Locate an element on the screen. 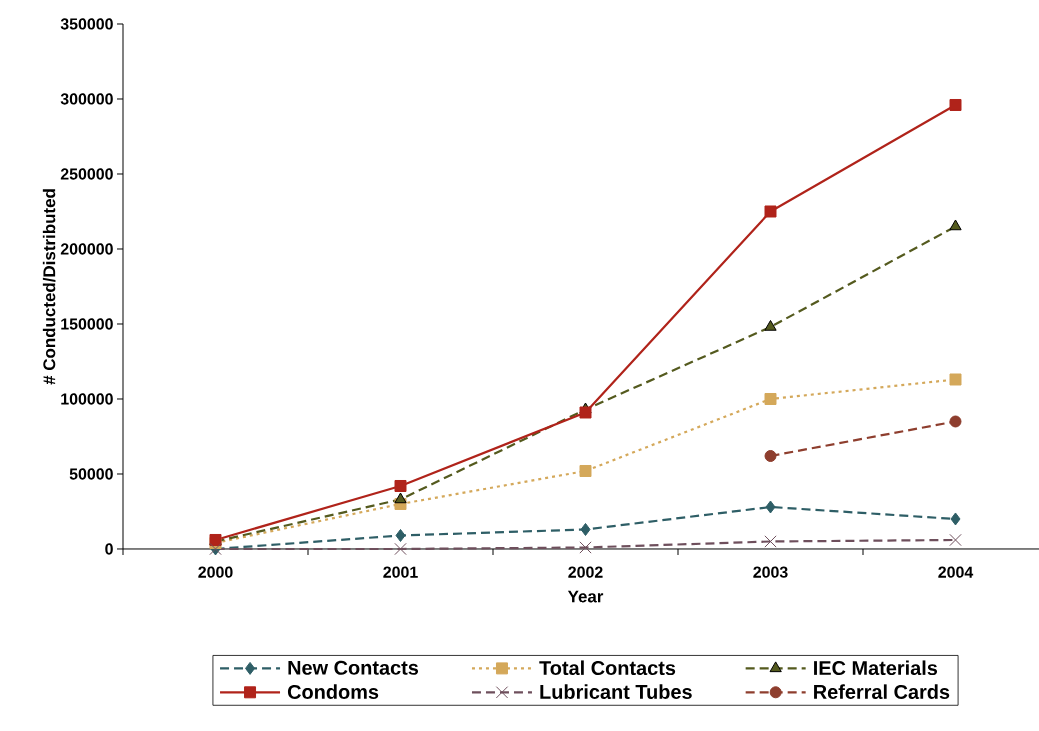 This screenshot has height=731, width=1039. y-tick-label: 150000 is located at coordinates (87, 324).